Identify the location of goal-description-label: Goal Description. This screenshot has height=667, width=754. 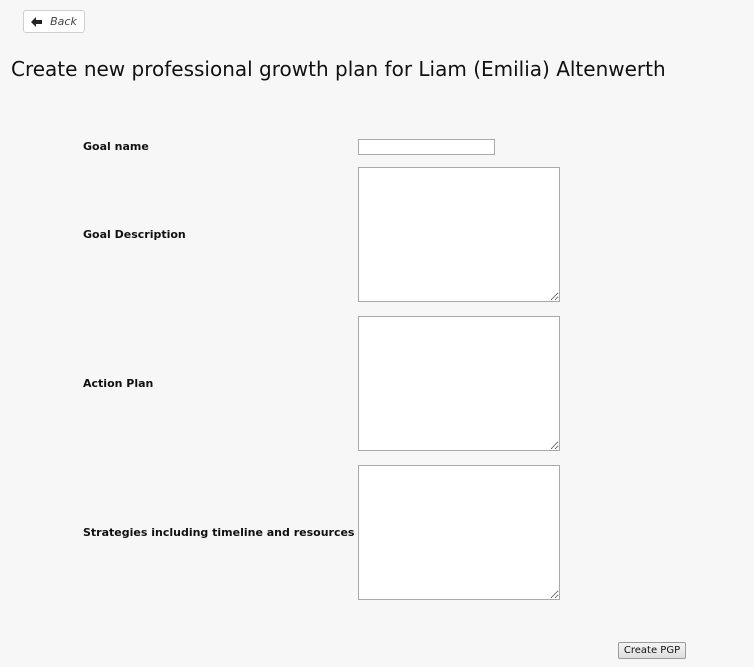
(134, 234).